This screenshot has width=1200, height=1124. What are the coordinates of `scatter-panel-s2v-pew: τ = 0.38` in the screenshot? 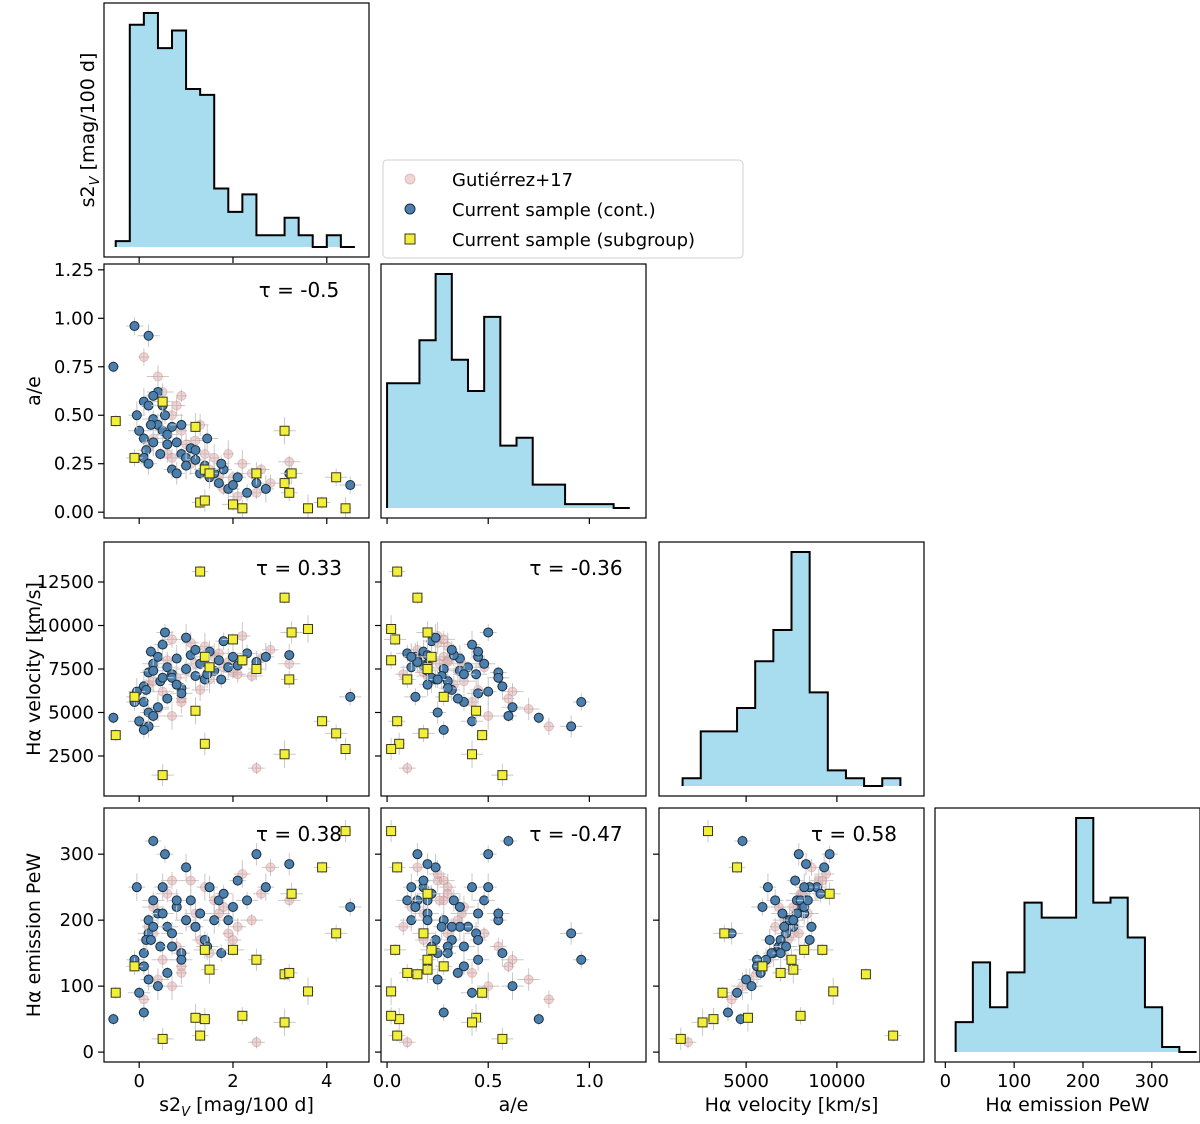 It's located at (236, 935).